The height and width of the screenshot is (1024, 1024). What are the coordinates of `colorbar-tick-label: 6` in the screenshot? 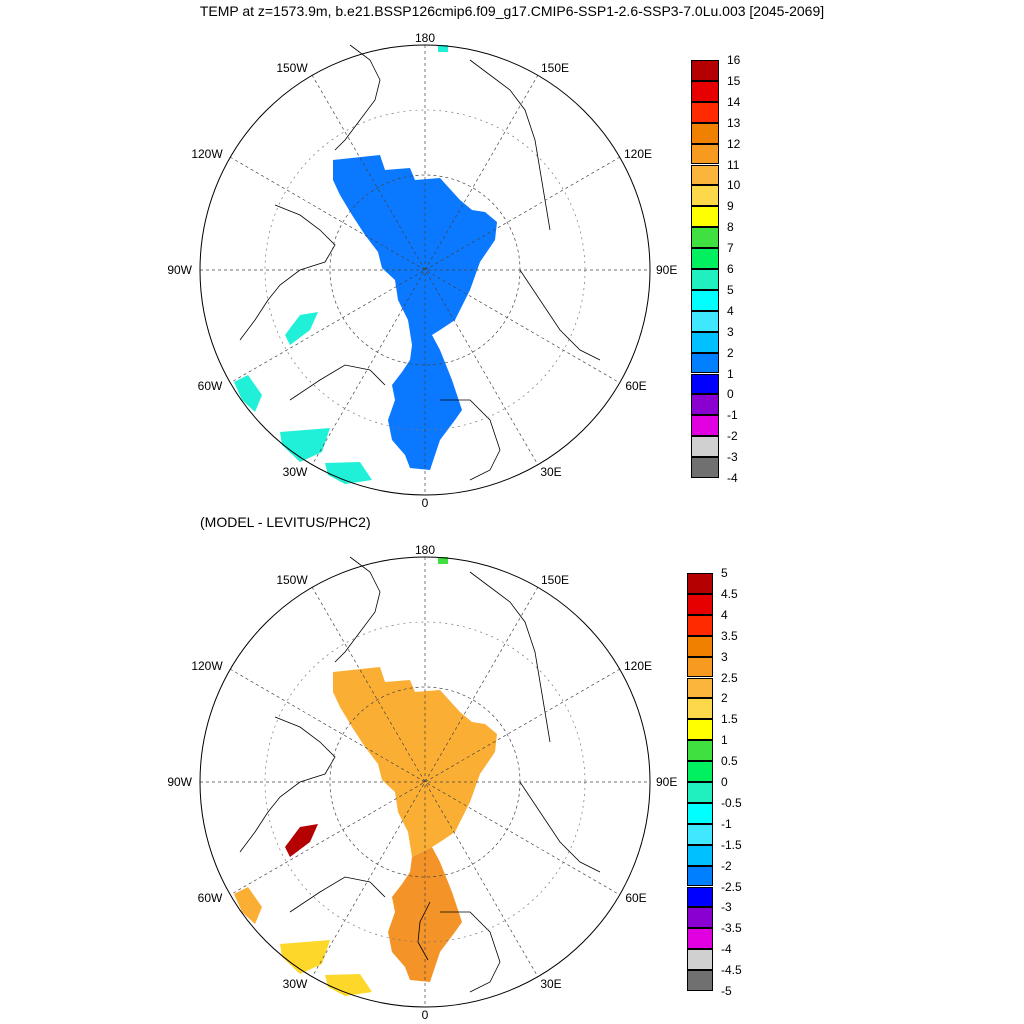 It's located at (730, 269).